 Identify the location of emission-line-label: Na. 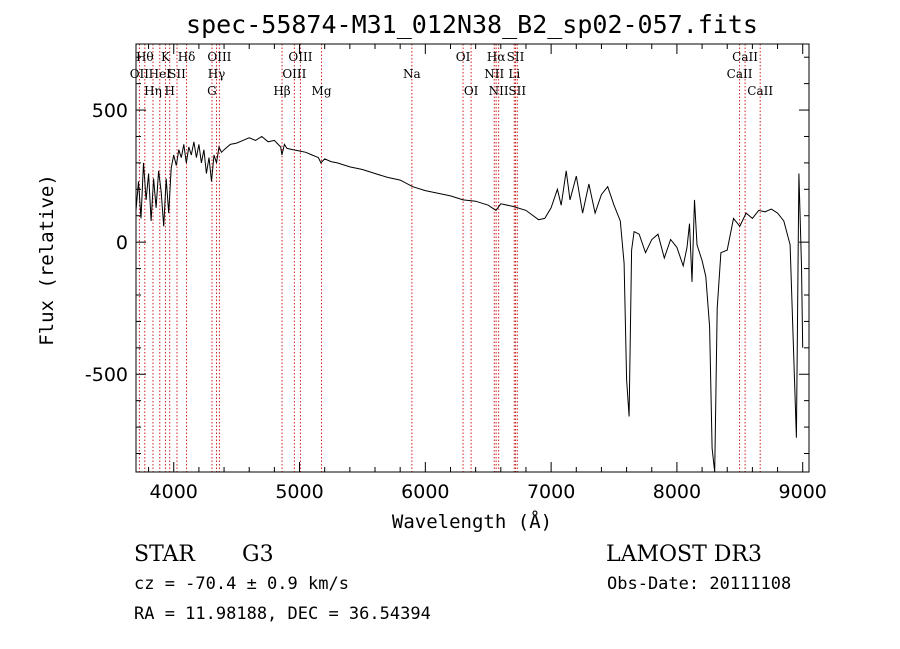
(412, 74).